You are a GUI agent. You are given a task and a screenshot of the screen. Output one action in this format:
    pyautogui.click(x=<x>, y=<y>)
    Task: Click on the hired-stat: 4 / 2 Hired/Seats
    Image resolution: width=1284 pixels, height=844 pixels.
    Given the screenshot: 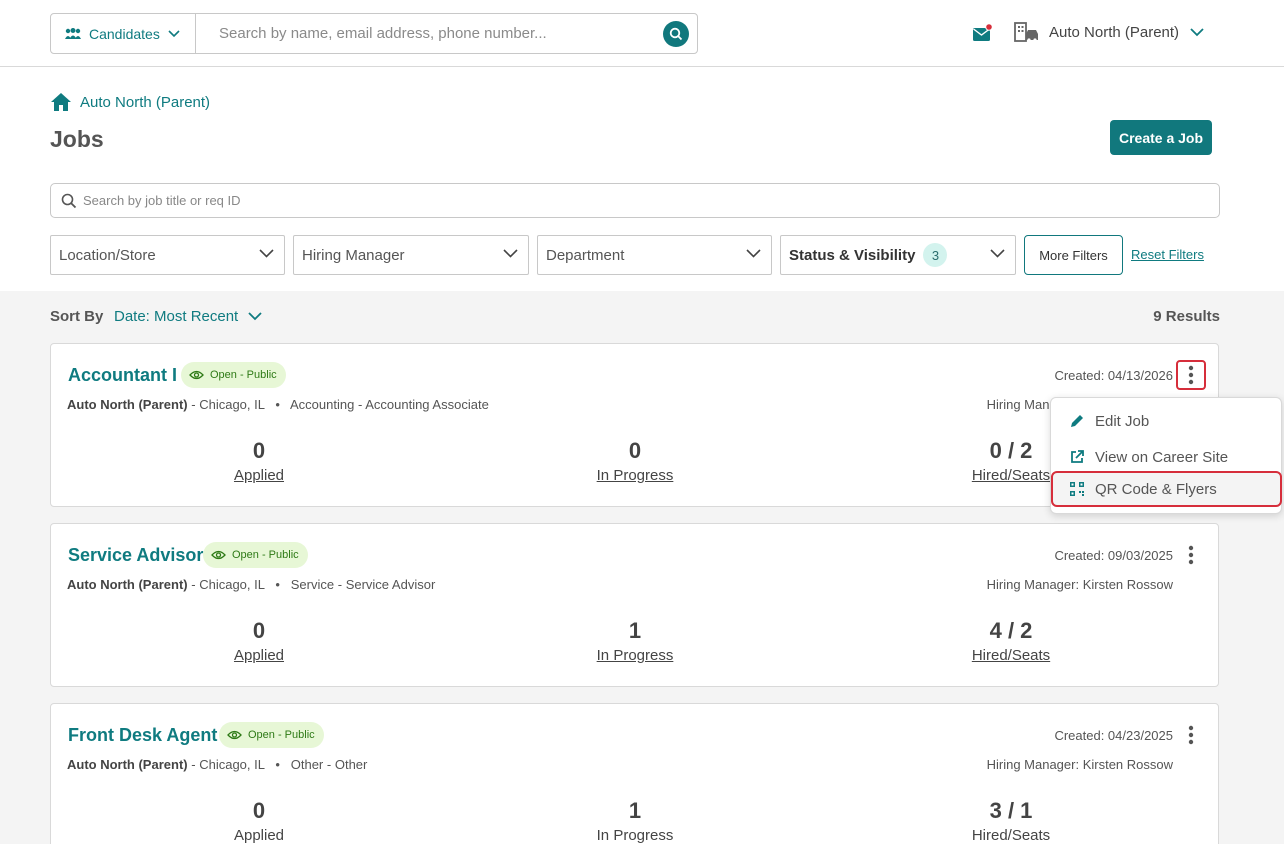 What is the action you would take?
    pyautogui.click(x=1011, y=642)
    